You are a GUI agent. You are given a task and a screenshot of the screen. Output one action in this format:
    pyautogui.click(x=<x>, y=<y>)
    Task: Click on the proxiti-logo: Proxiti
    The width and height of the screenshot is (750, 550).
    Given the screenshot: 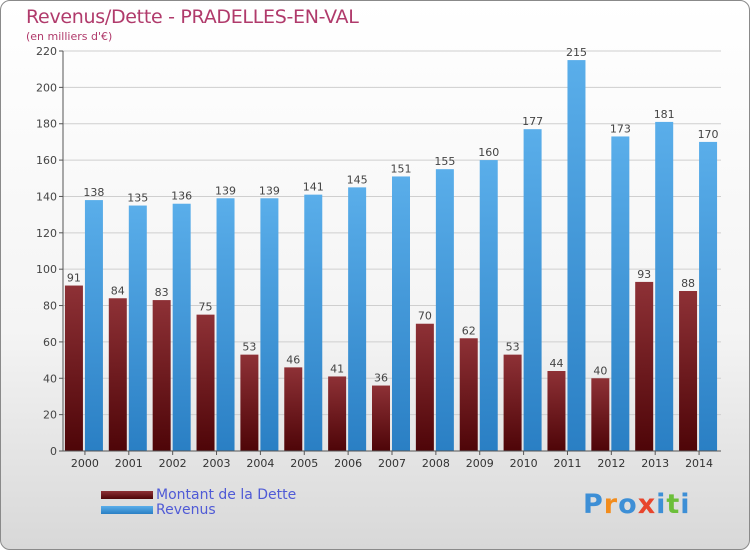 What is the action you would take?
    pyautogui.click(x=637, y=504)
    